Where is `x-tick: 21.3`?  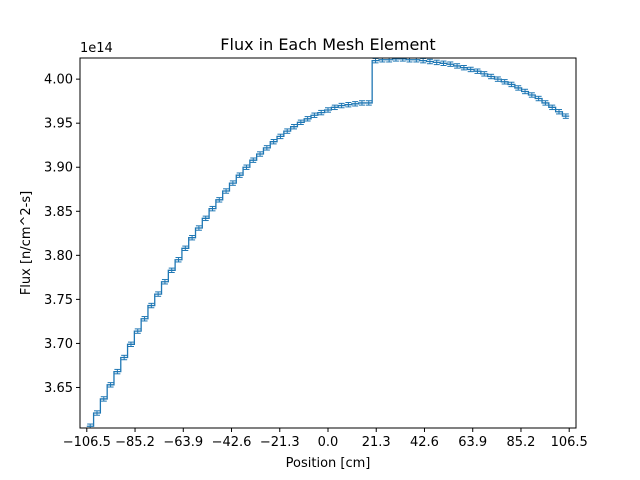 x-tick: 21.3 is located at coordinates (376, 439).